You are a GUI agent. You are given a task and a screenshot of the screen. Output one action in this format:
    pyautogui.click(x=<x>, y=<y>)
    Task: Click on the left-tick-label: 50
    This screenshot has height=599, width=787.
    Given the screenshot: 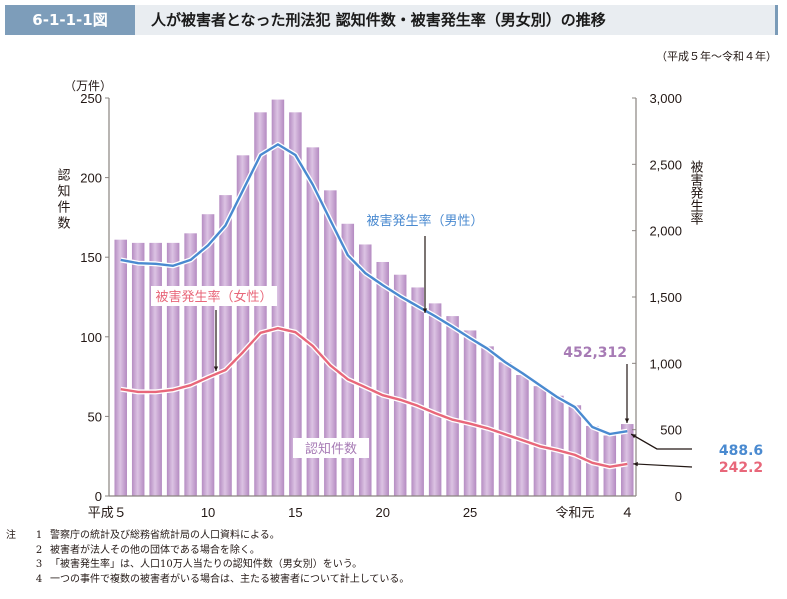 What is the action you would take?
    pyautogui.click(x=95, y=416)
    